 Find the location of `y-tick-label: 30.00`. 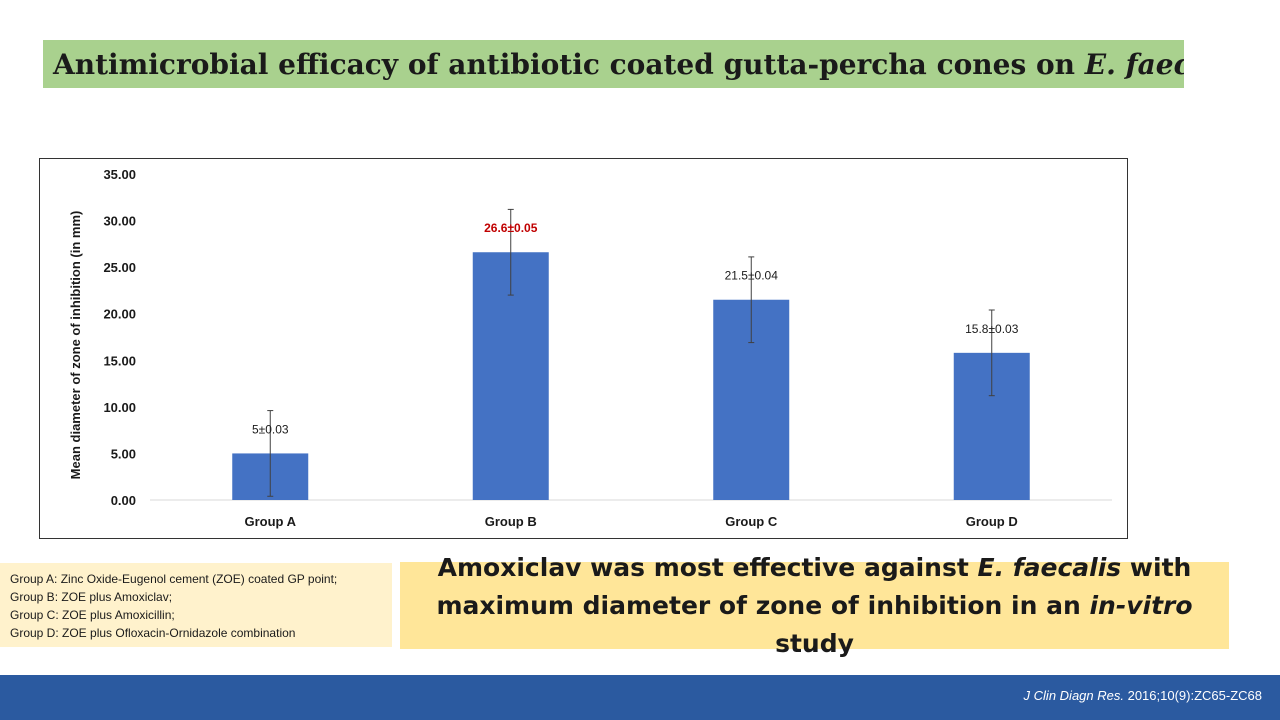

y-tick-label: 30.00 is located at coordinates (119, 221).